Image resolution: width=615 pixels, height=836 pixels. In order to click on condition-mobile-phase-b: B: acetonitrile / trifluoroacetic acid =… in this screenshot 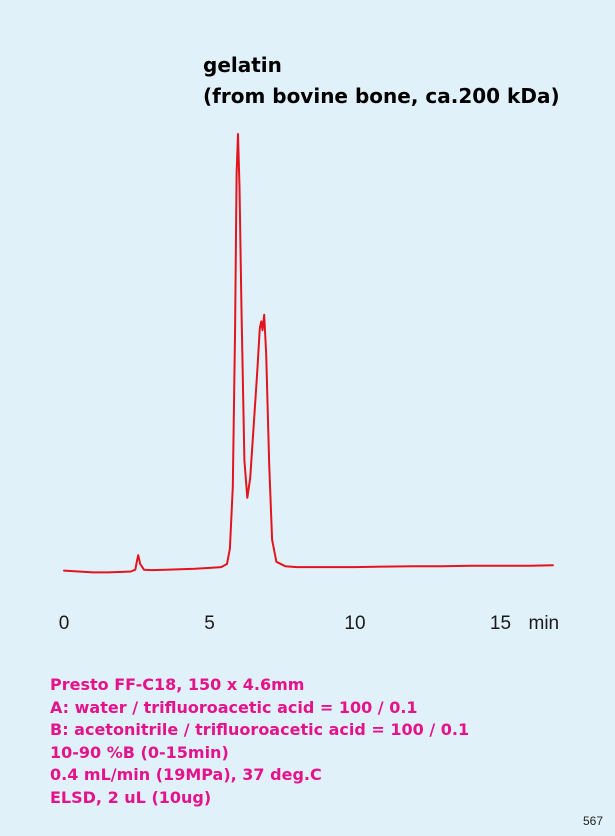, I will do `click(260, 729)`.